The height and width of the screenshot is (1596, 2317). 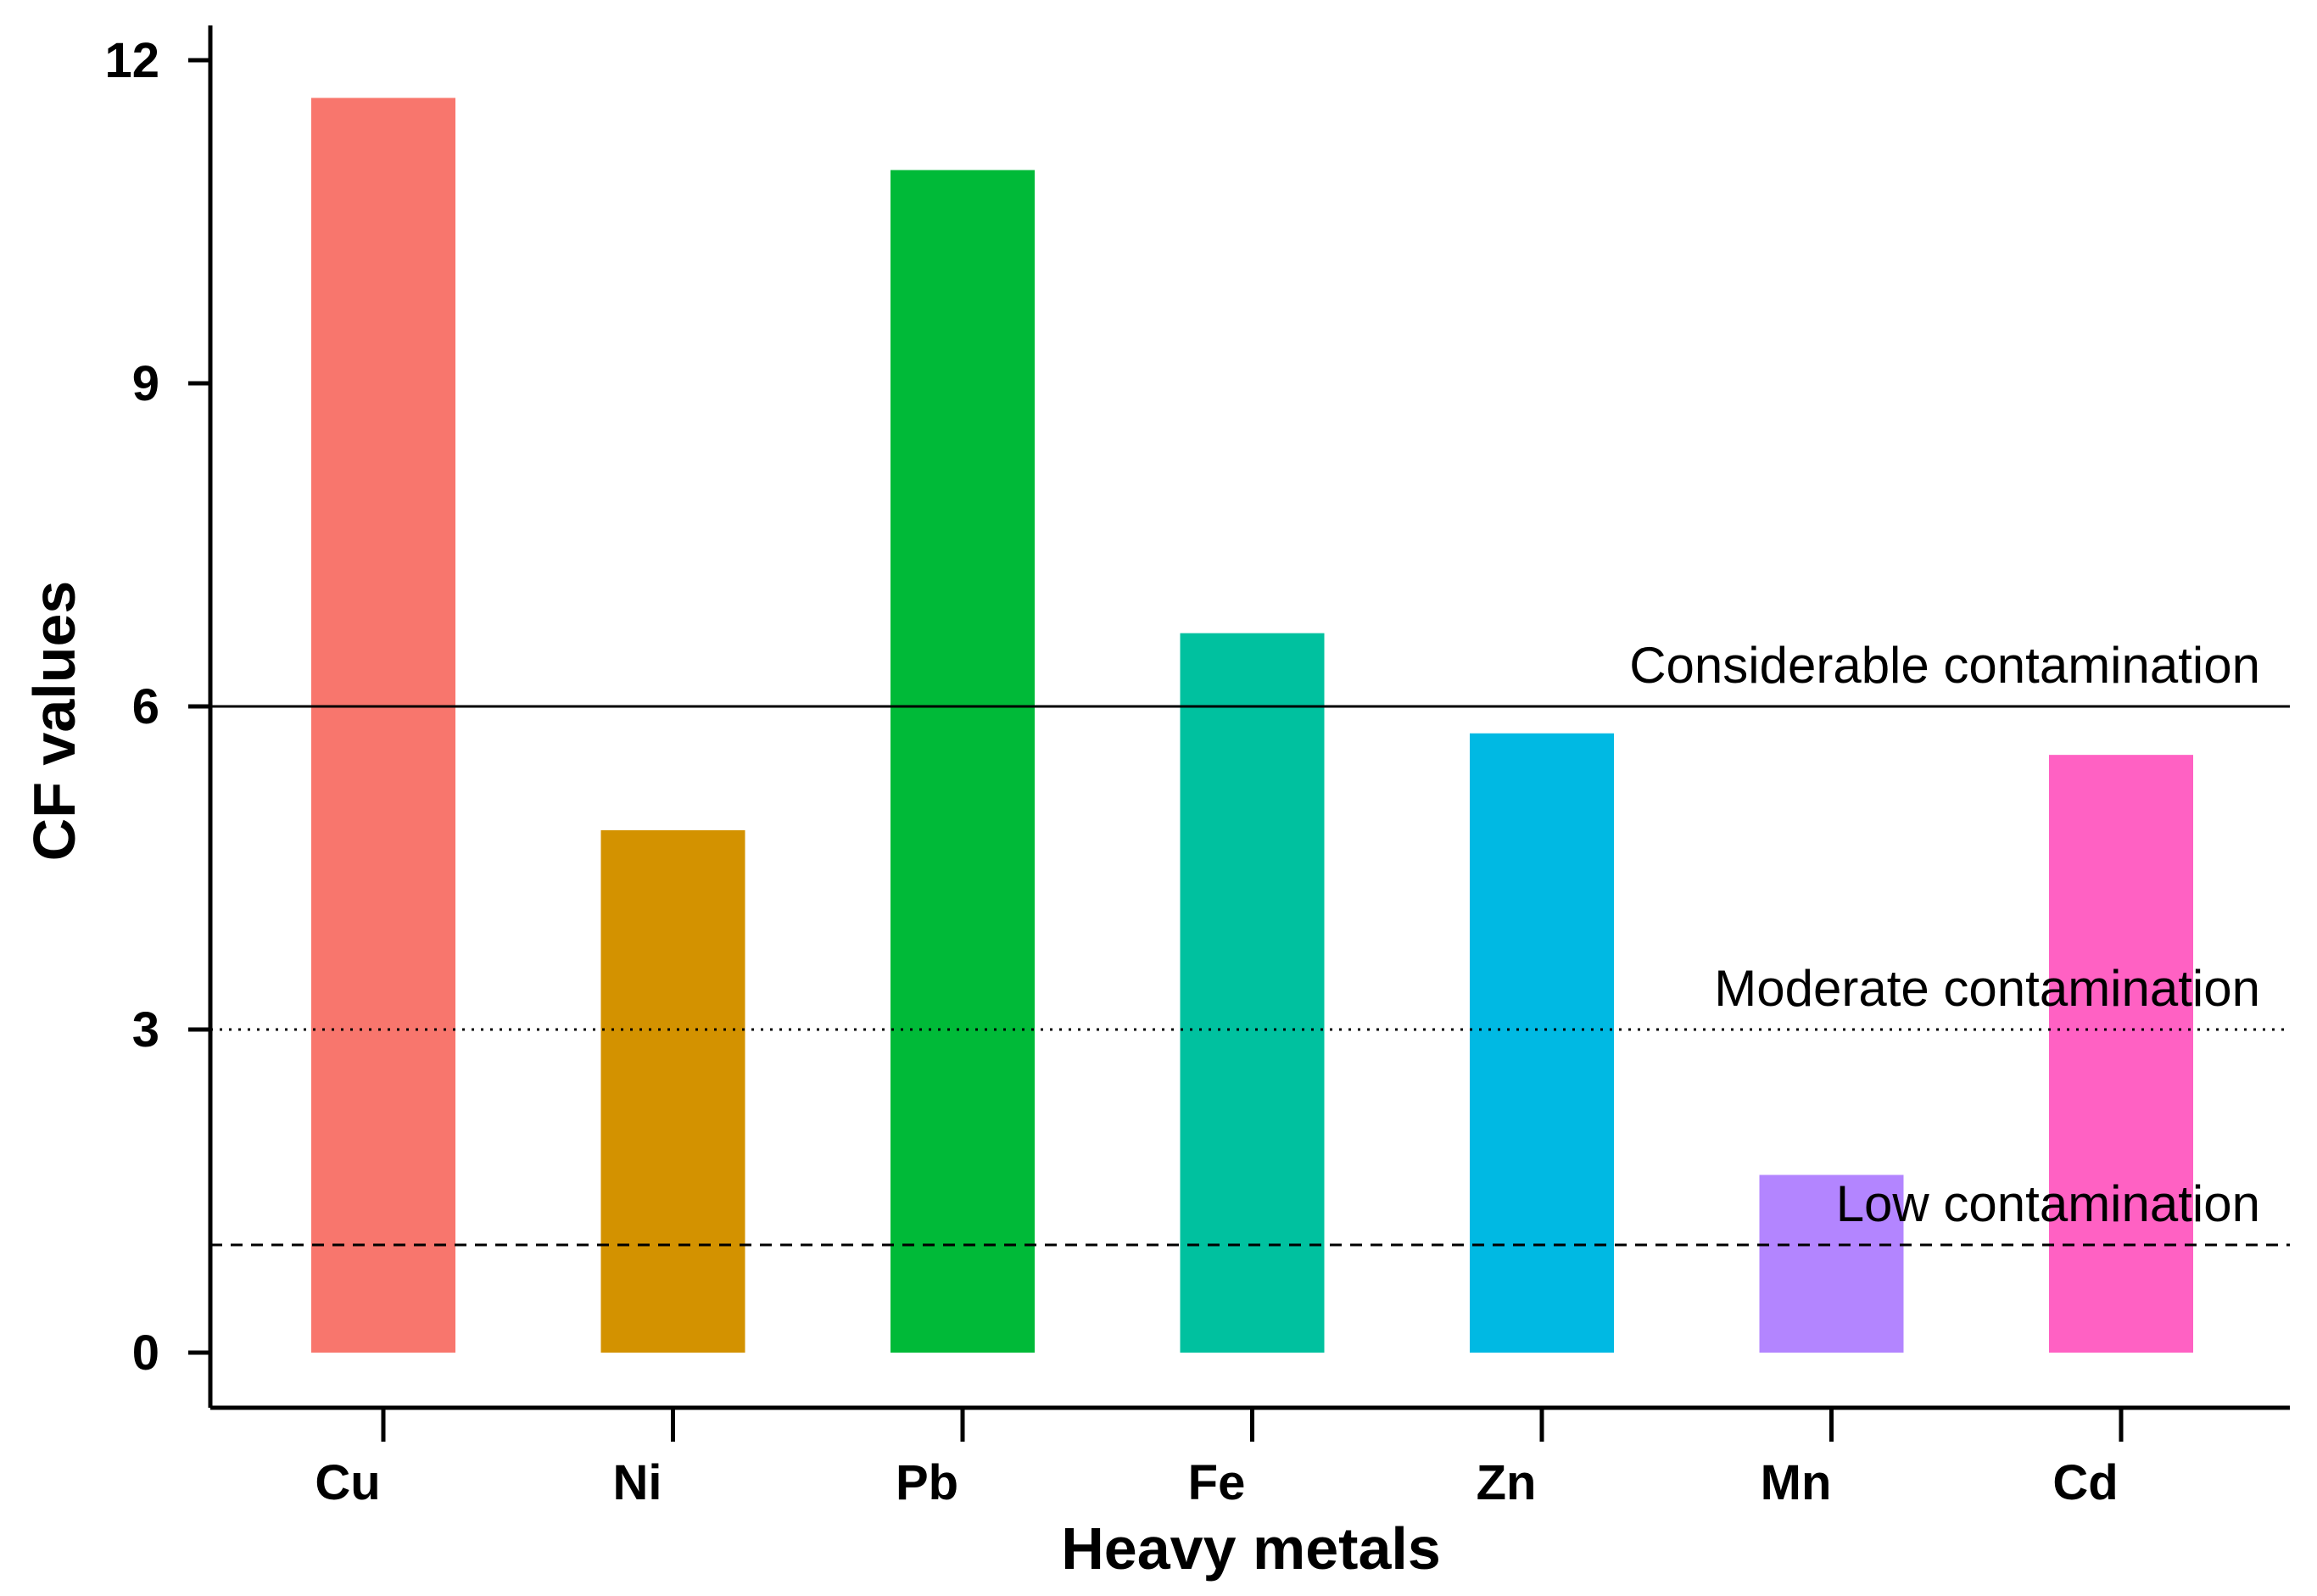 I want to click on y-ticks-layer: 0 3 6 9 12, so click(x=157, y=707).